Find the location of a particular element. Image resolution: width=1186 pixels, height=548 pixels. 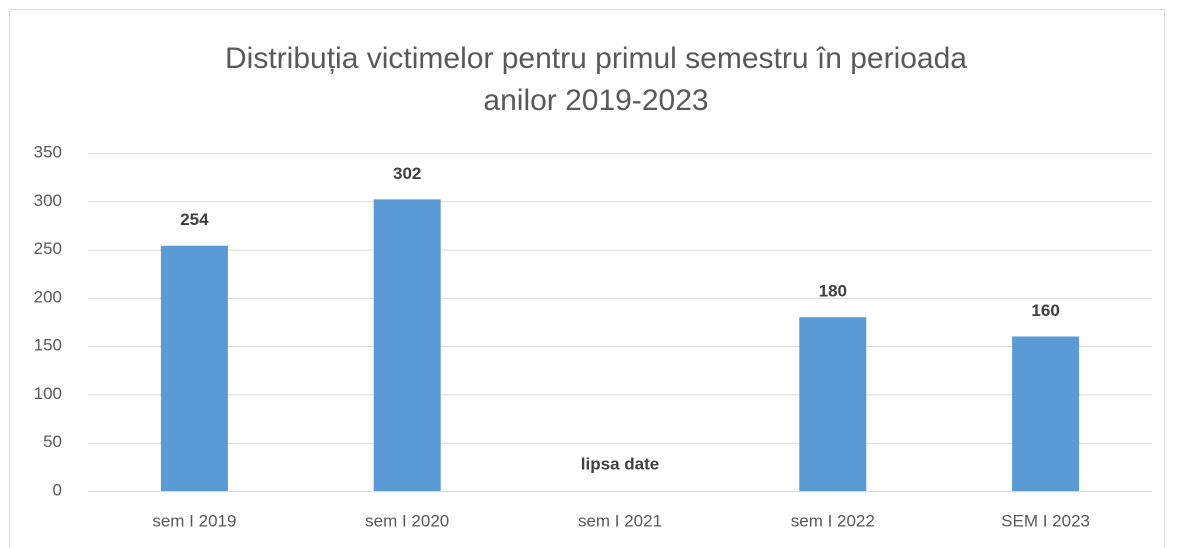

x-tick-label: SEM I 2023 is located at coordinates (1045, 520).